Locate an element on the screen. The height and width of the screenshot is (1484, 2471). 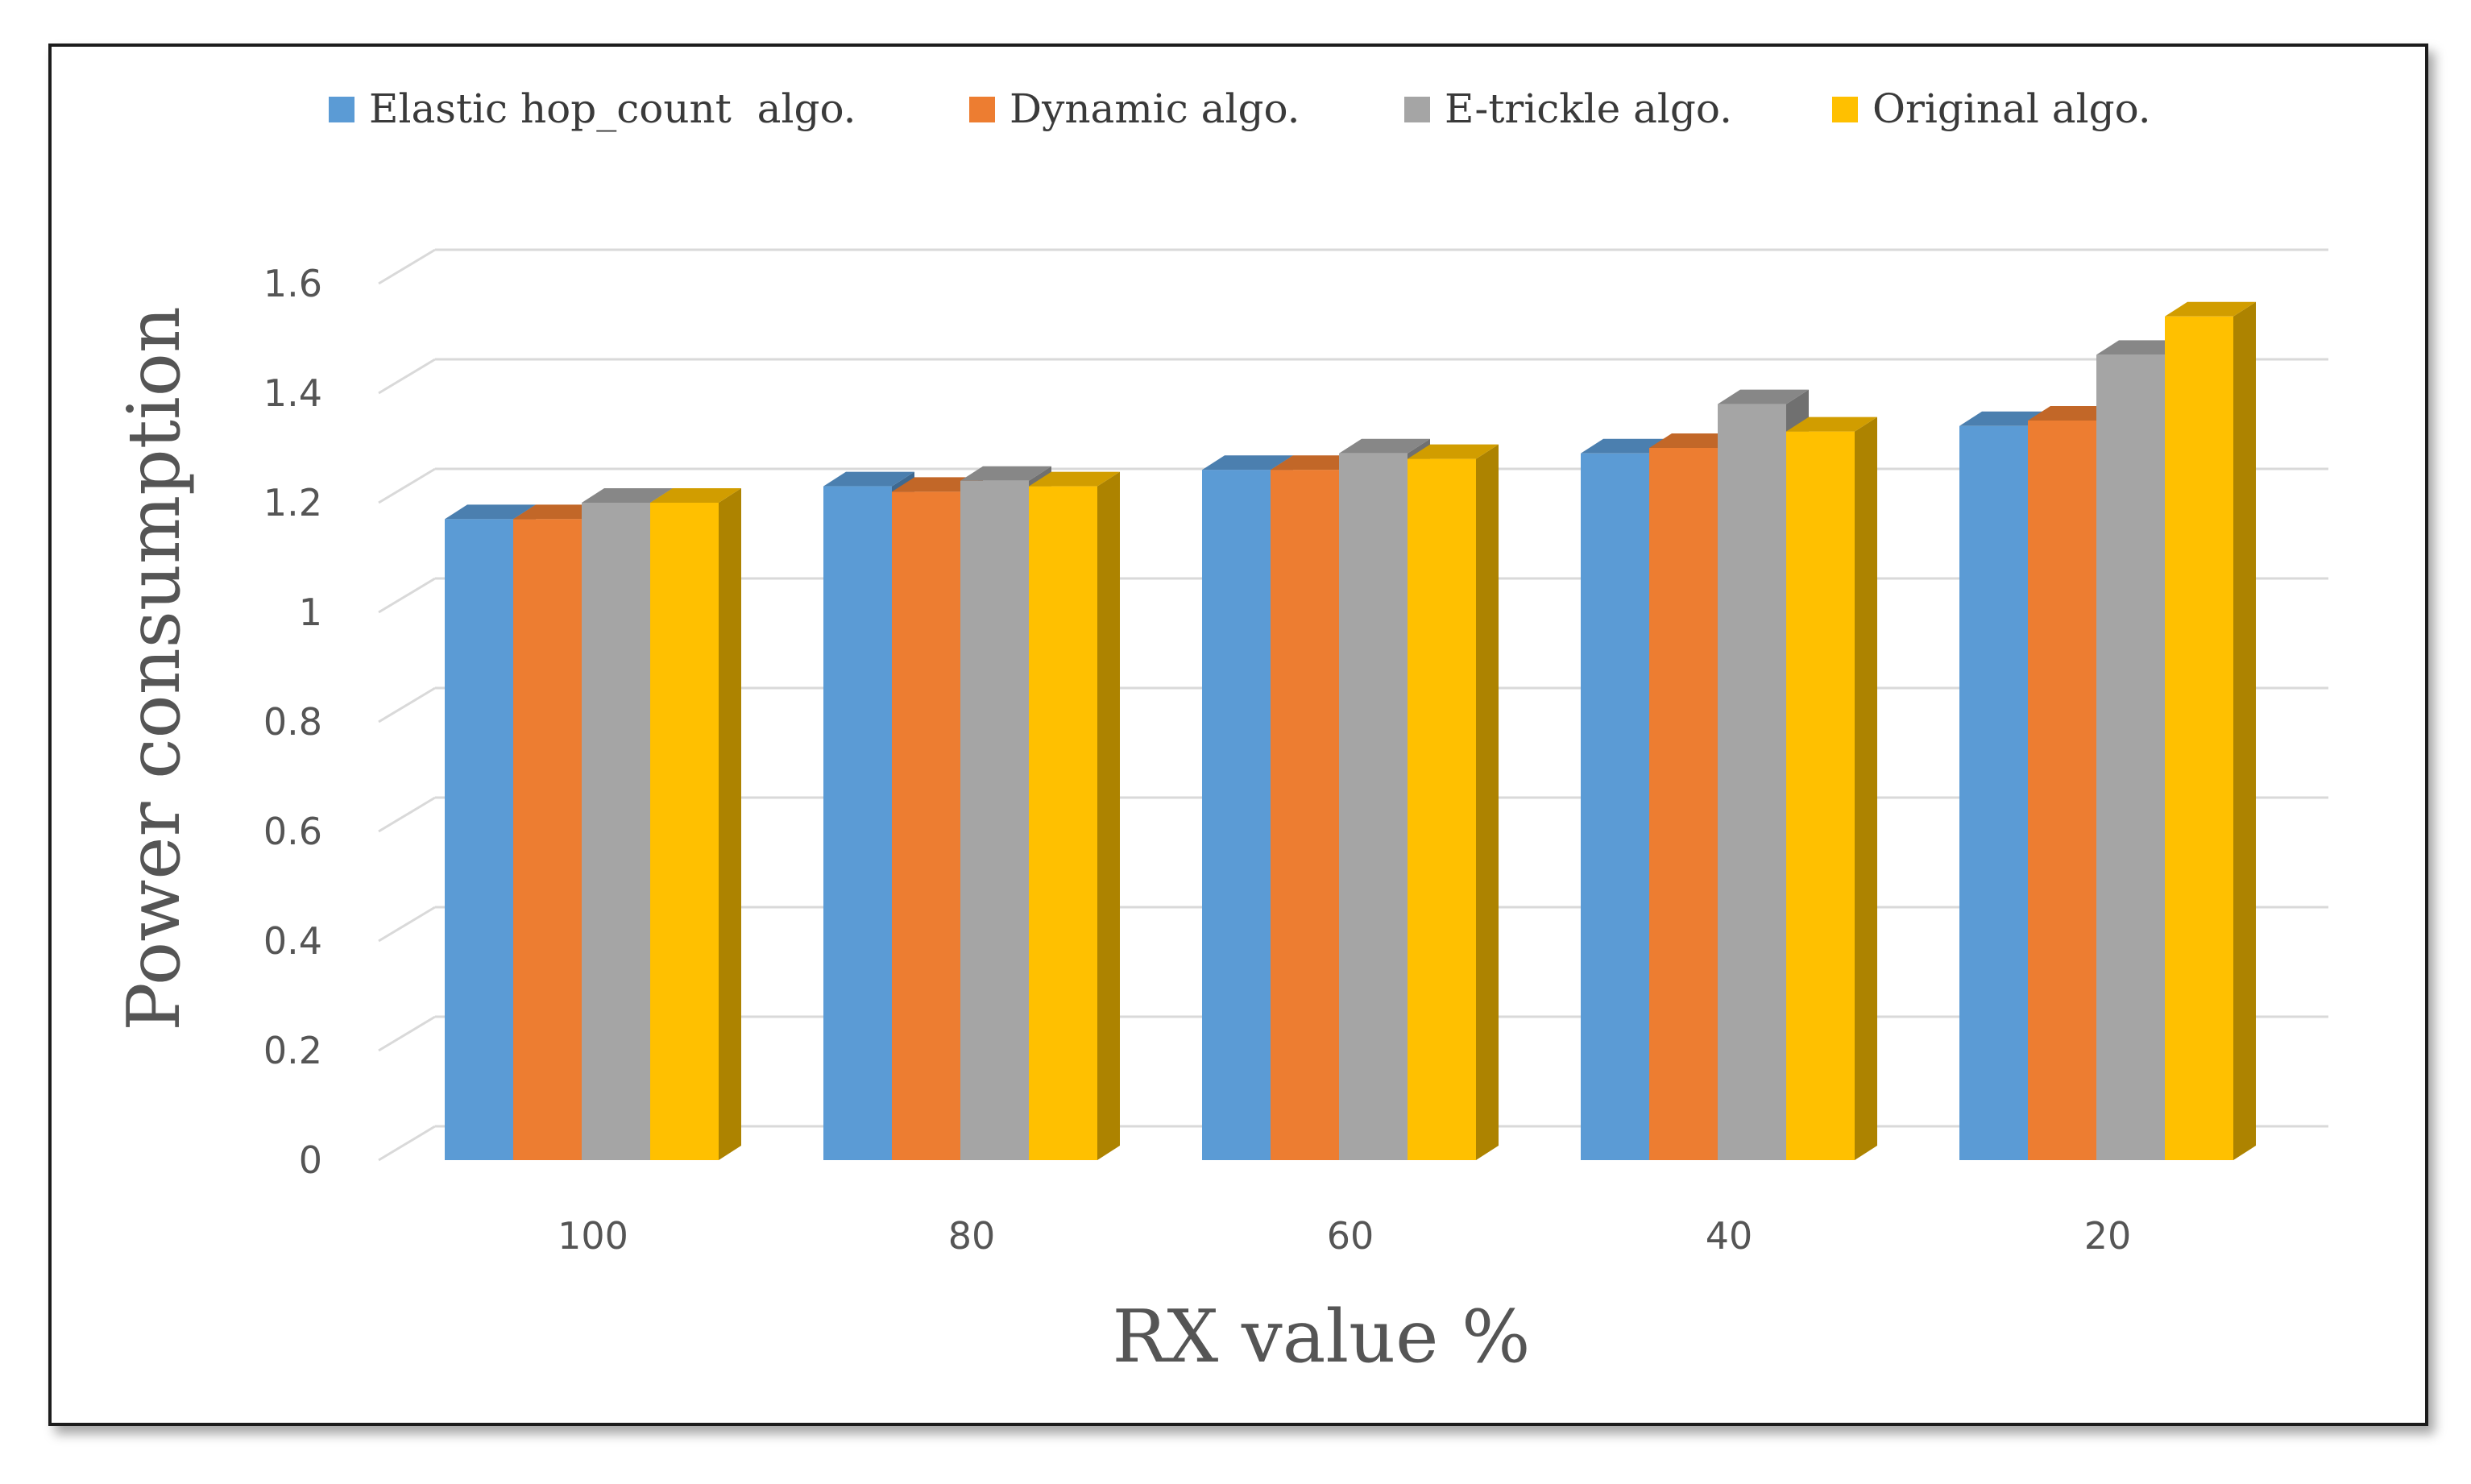
y-tick-label: 0.2 is located at coordinates (292, 1050).